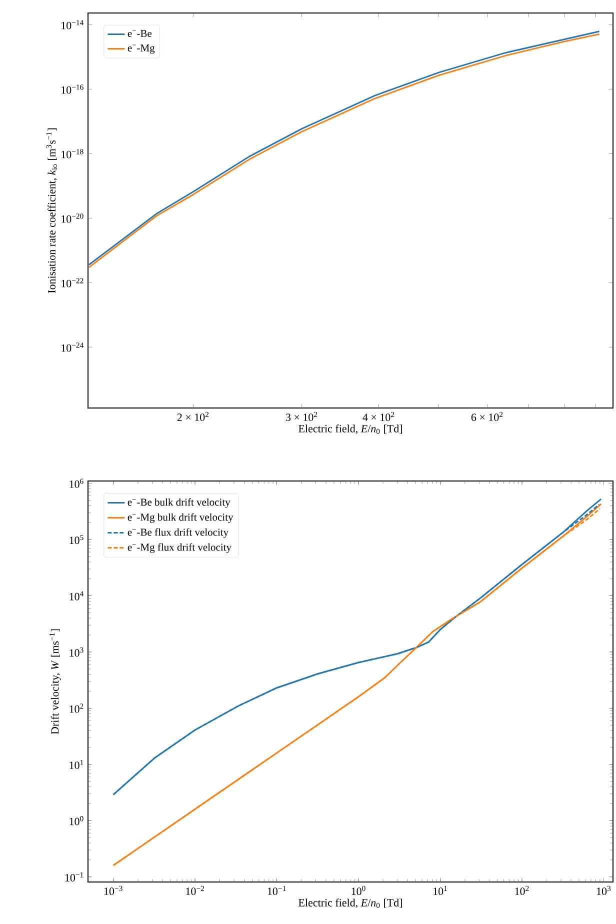 This screenshot has height=924, width=616. What do you see at coordinates (73, 89) in the screenshot?
I see `y-tick-label: 10$^{−16}$` at bounding box center [73, 89].